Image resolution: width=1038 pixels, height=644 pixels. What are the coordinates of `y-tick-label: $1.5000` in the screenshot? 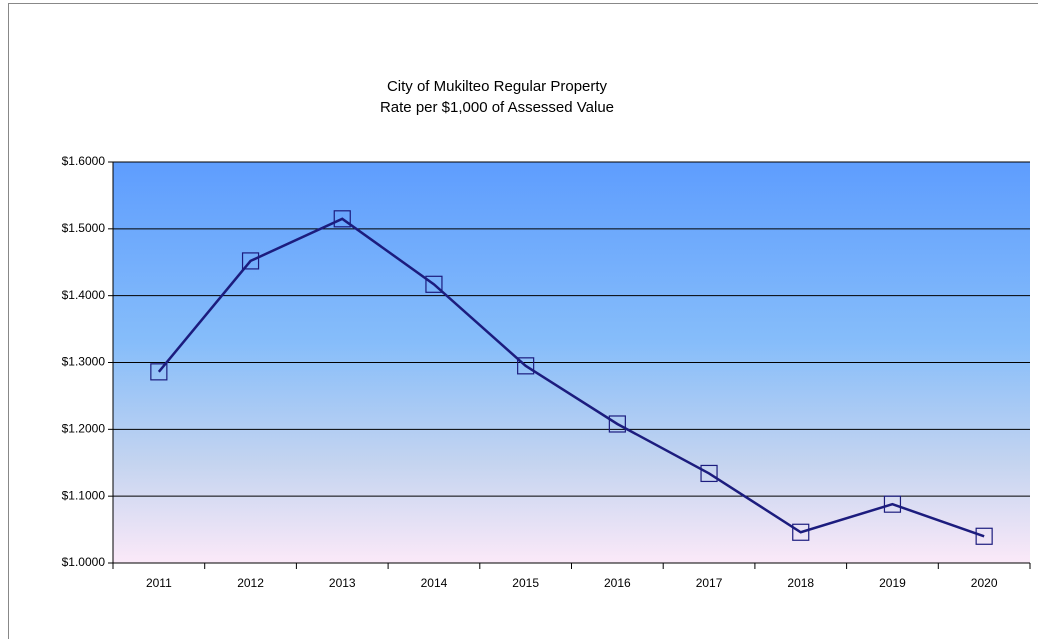 It's located at (84, 228).